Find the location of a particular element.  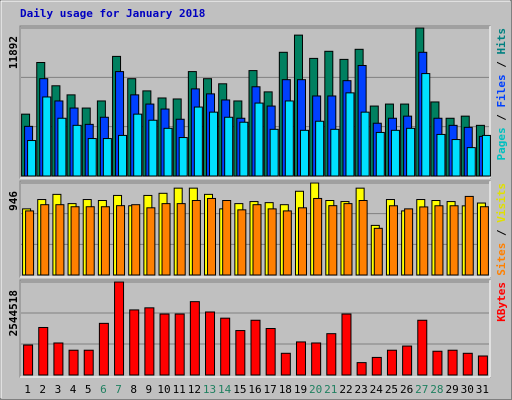

x-tick-label: 8 is located at coordinates (133, 389).